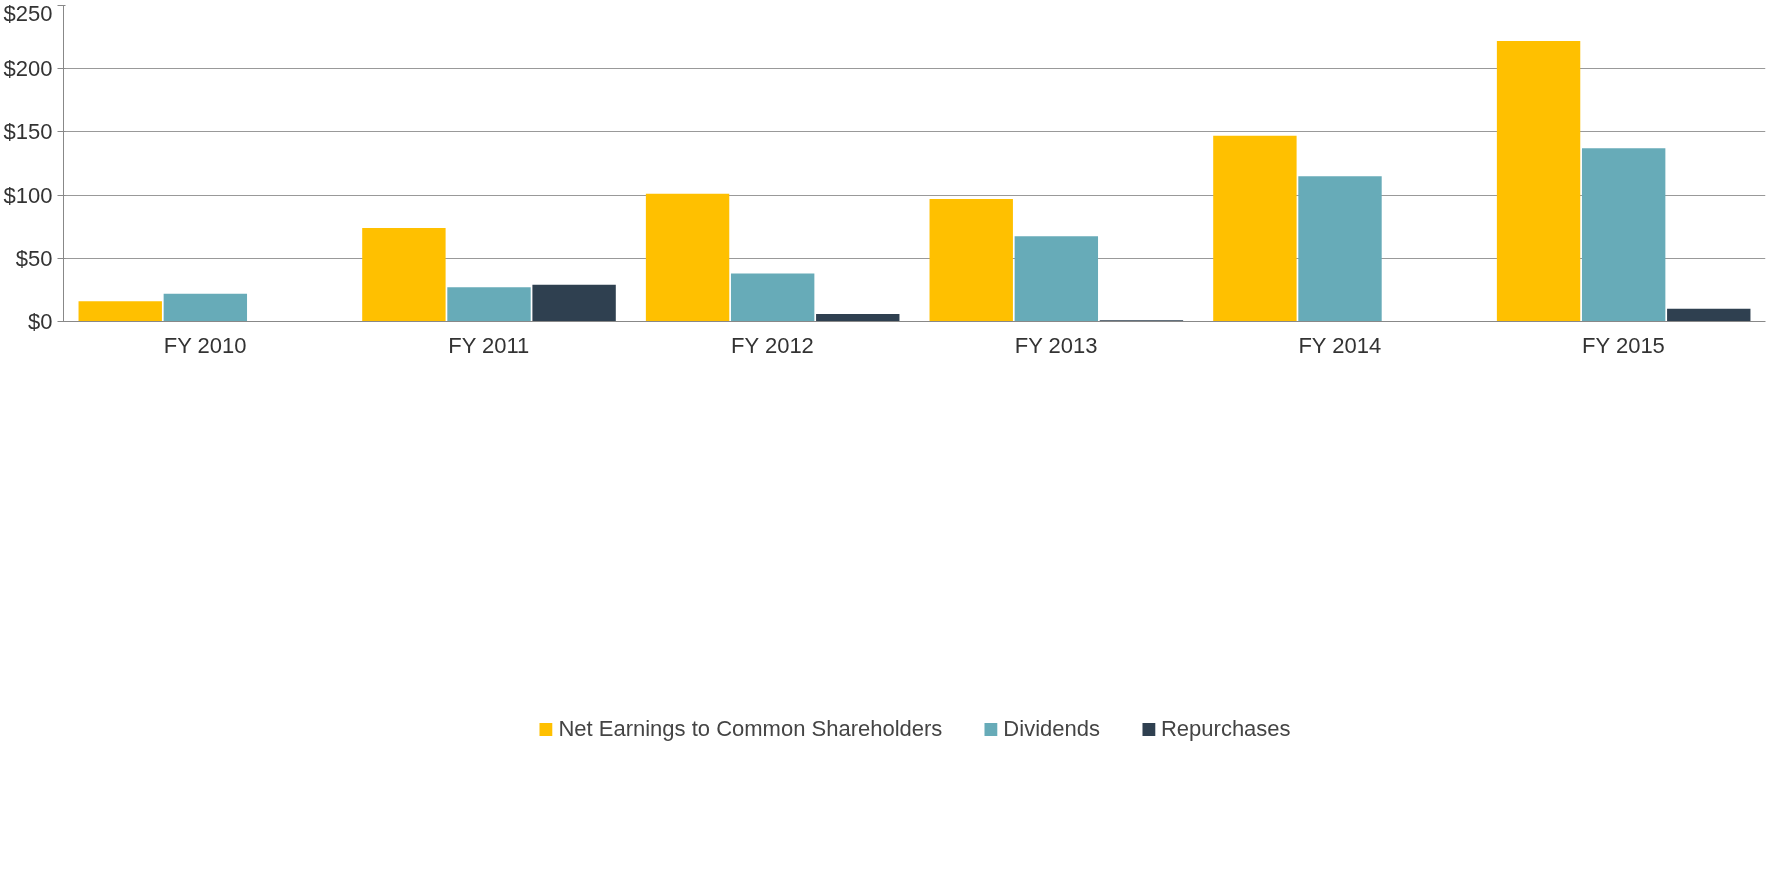 The height and width of the screenshot is (869, 1782). What do you see at coordinates (1623, 345) in the screenshot?
I see `x-tick-label: FY 2015` at bounding box center [1623, 345].